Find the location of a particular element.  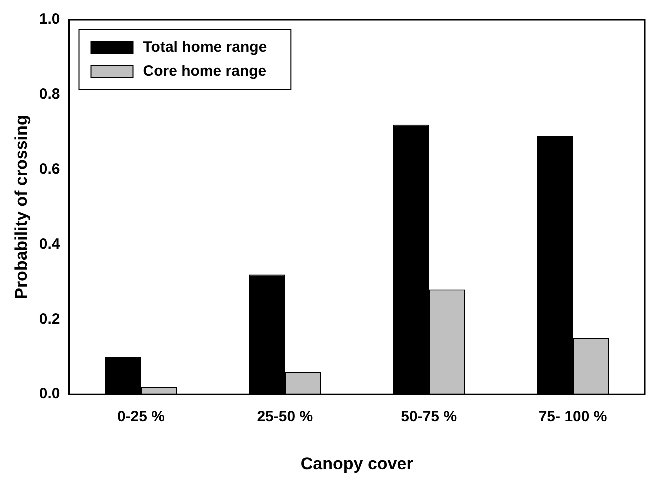

x-tick-label: 0-25 % is located at coordinates (141, 417).